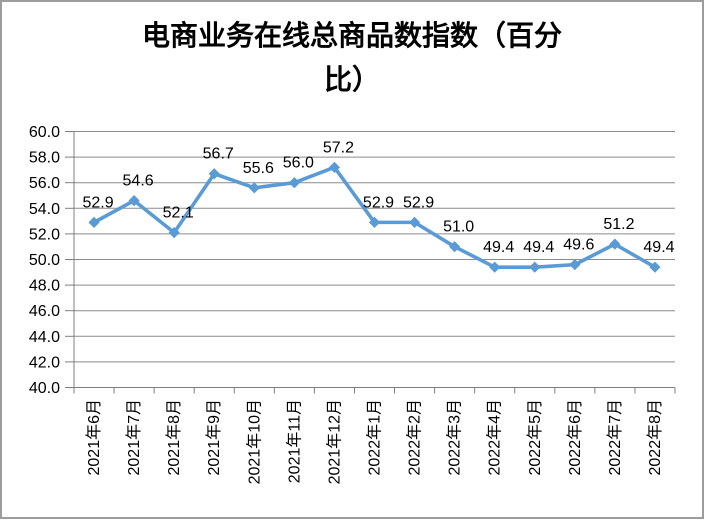 Image resolution: width=704 pixels, height=521 pixels. What do you see at coordinates (615, 437) in the screenshot?
I see `x-tick-label: 2022年7月` at bounding box center [615, 437].